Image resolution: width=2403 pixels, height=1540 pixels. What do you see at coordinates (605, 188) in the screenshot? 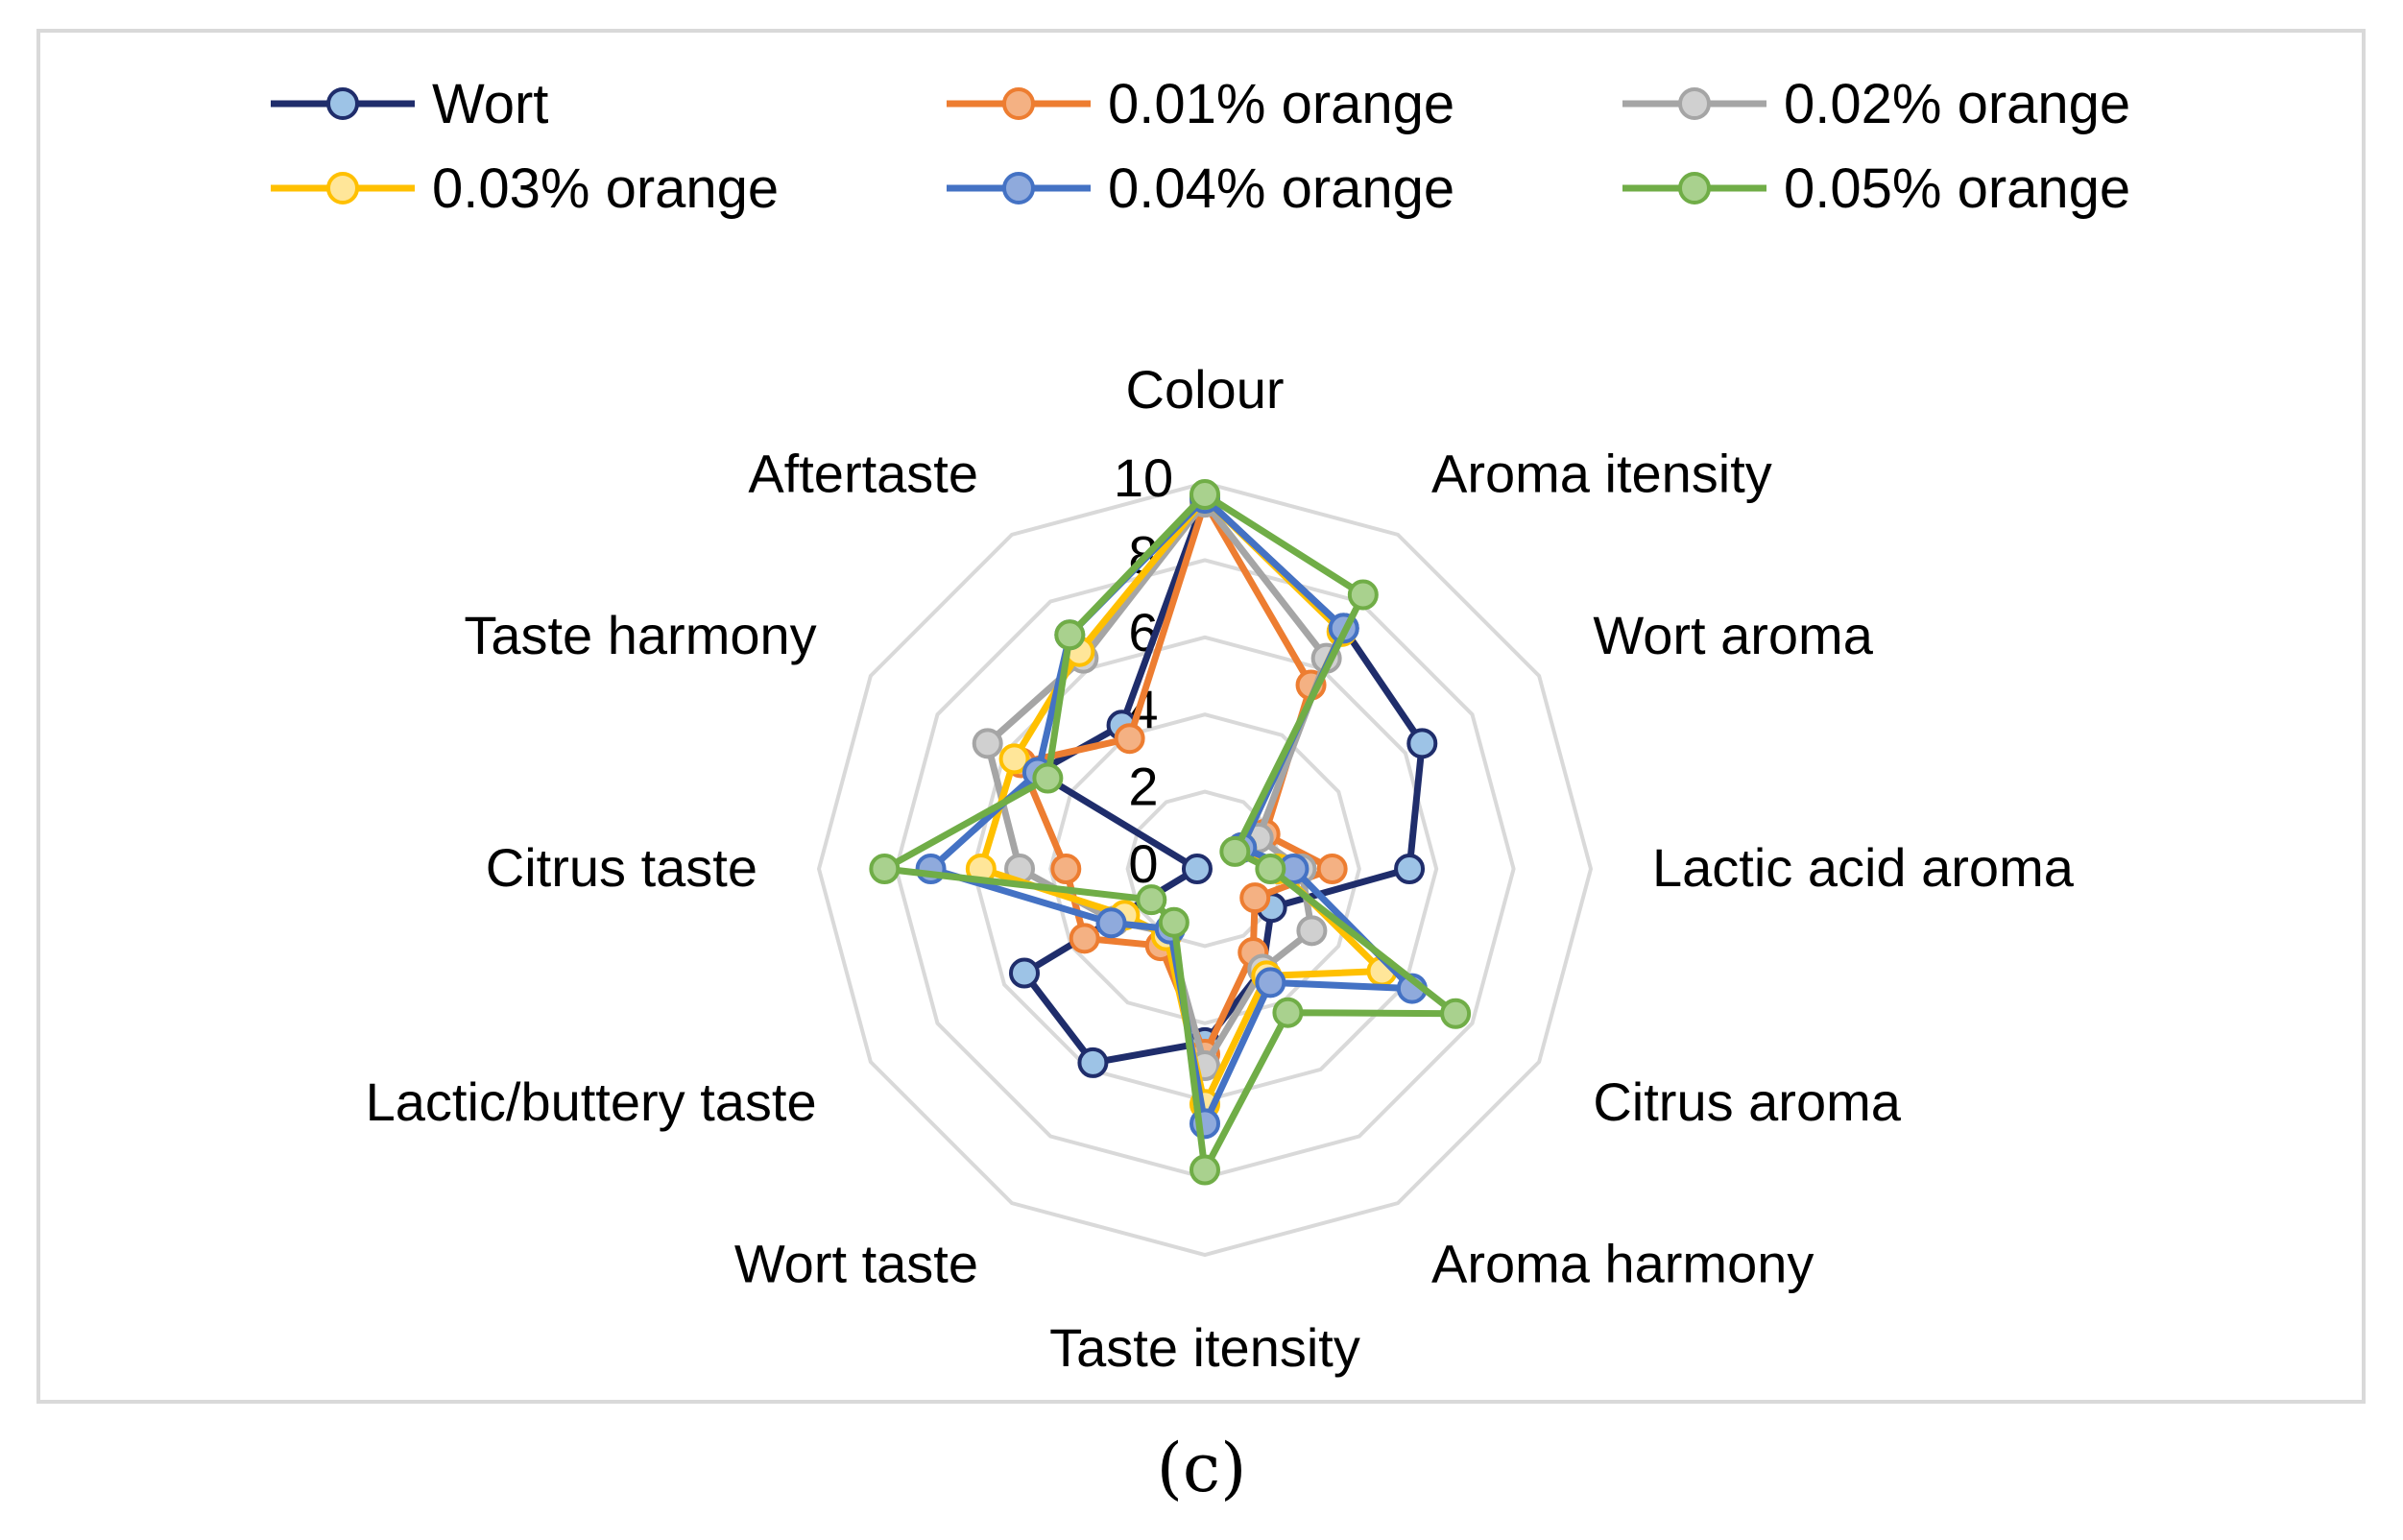
I see `legend-label: 0.03% orange` at bounding box center [605, 188].